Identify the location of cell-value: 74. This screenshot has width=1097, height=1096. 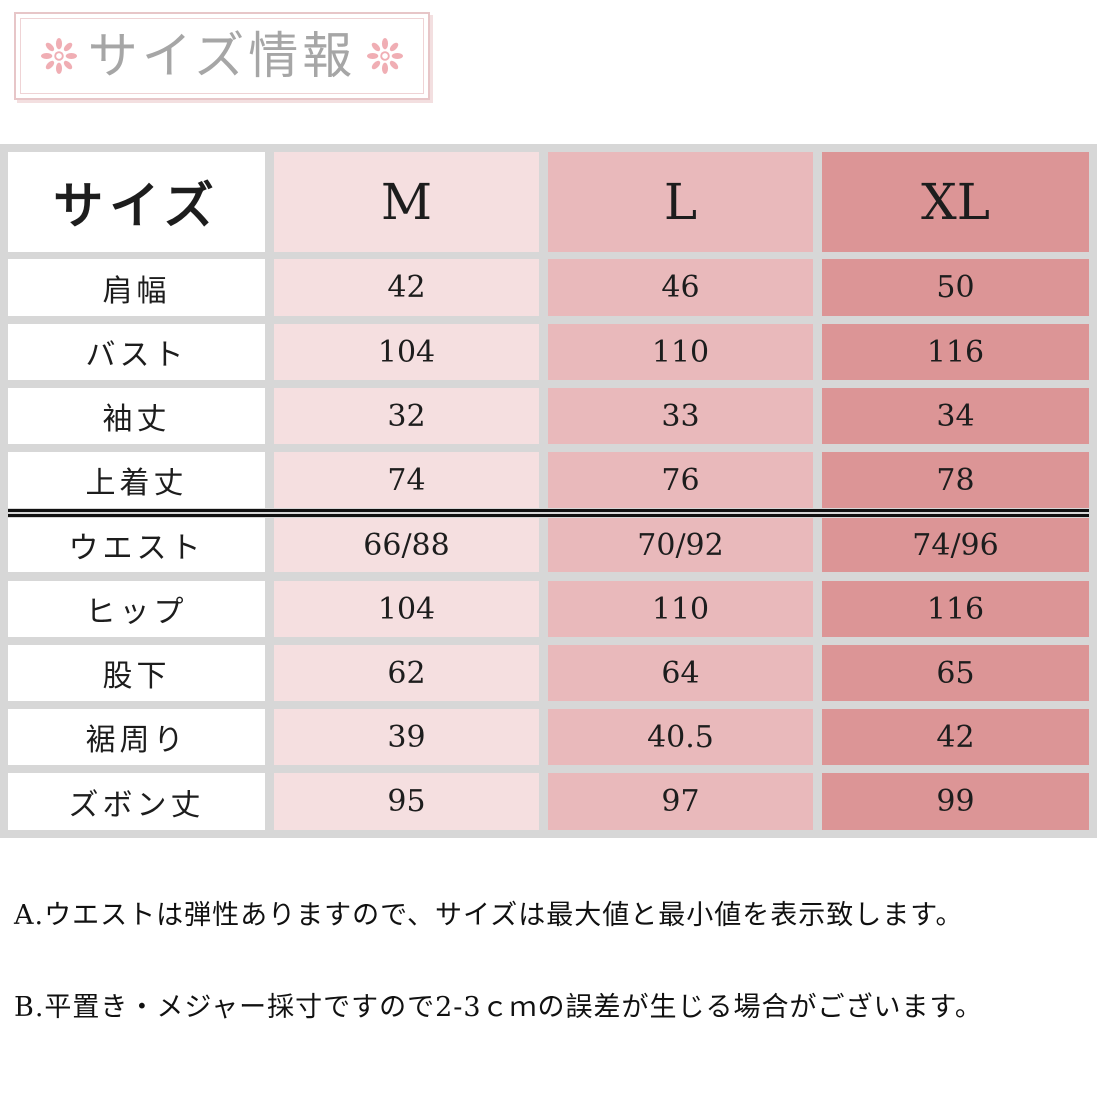
(406, 480).